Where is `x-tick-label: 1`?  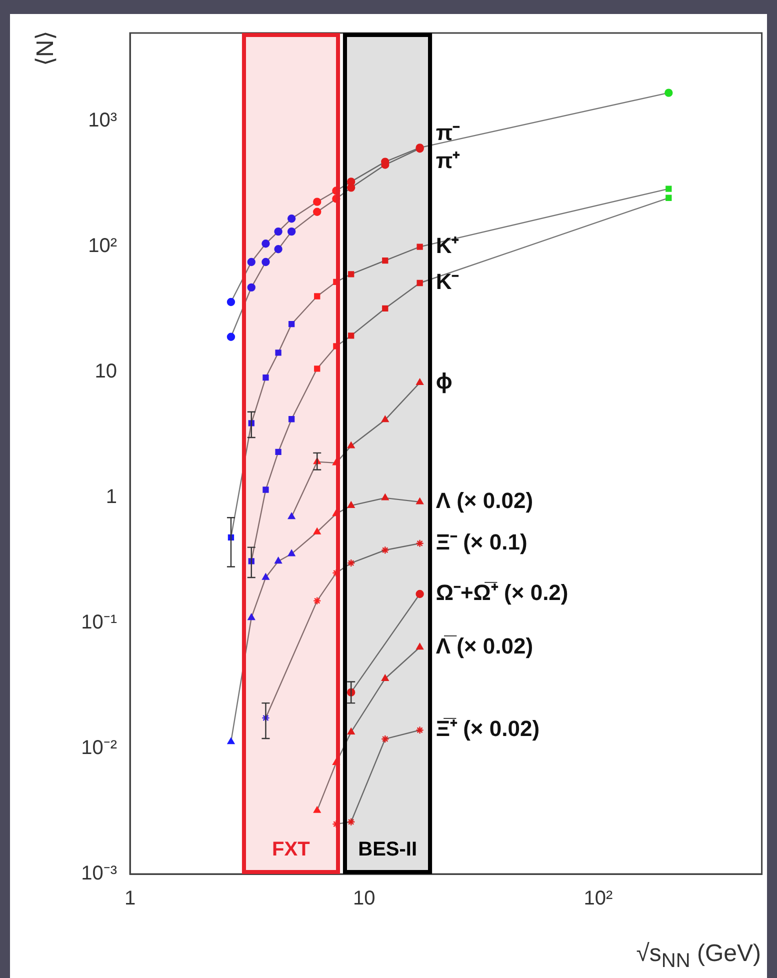
x-tick-label: 1 is located at coordinates (130, 899).